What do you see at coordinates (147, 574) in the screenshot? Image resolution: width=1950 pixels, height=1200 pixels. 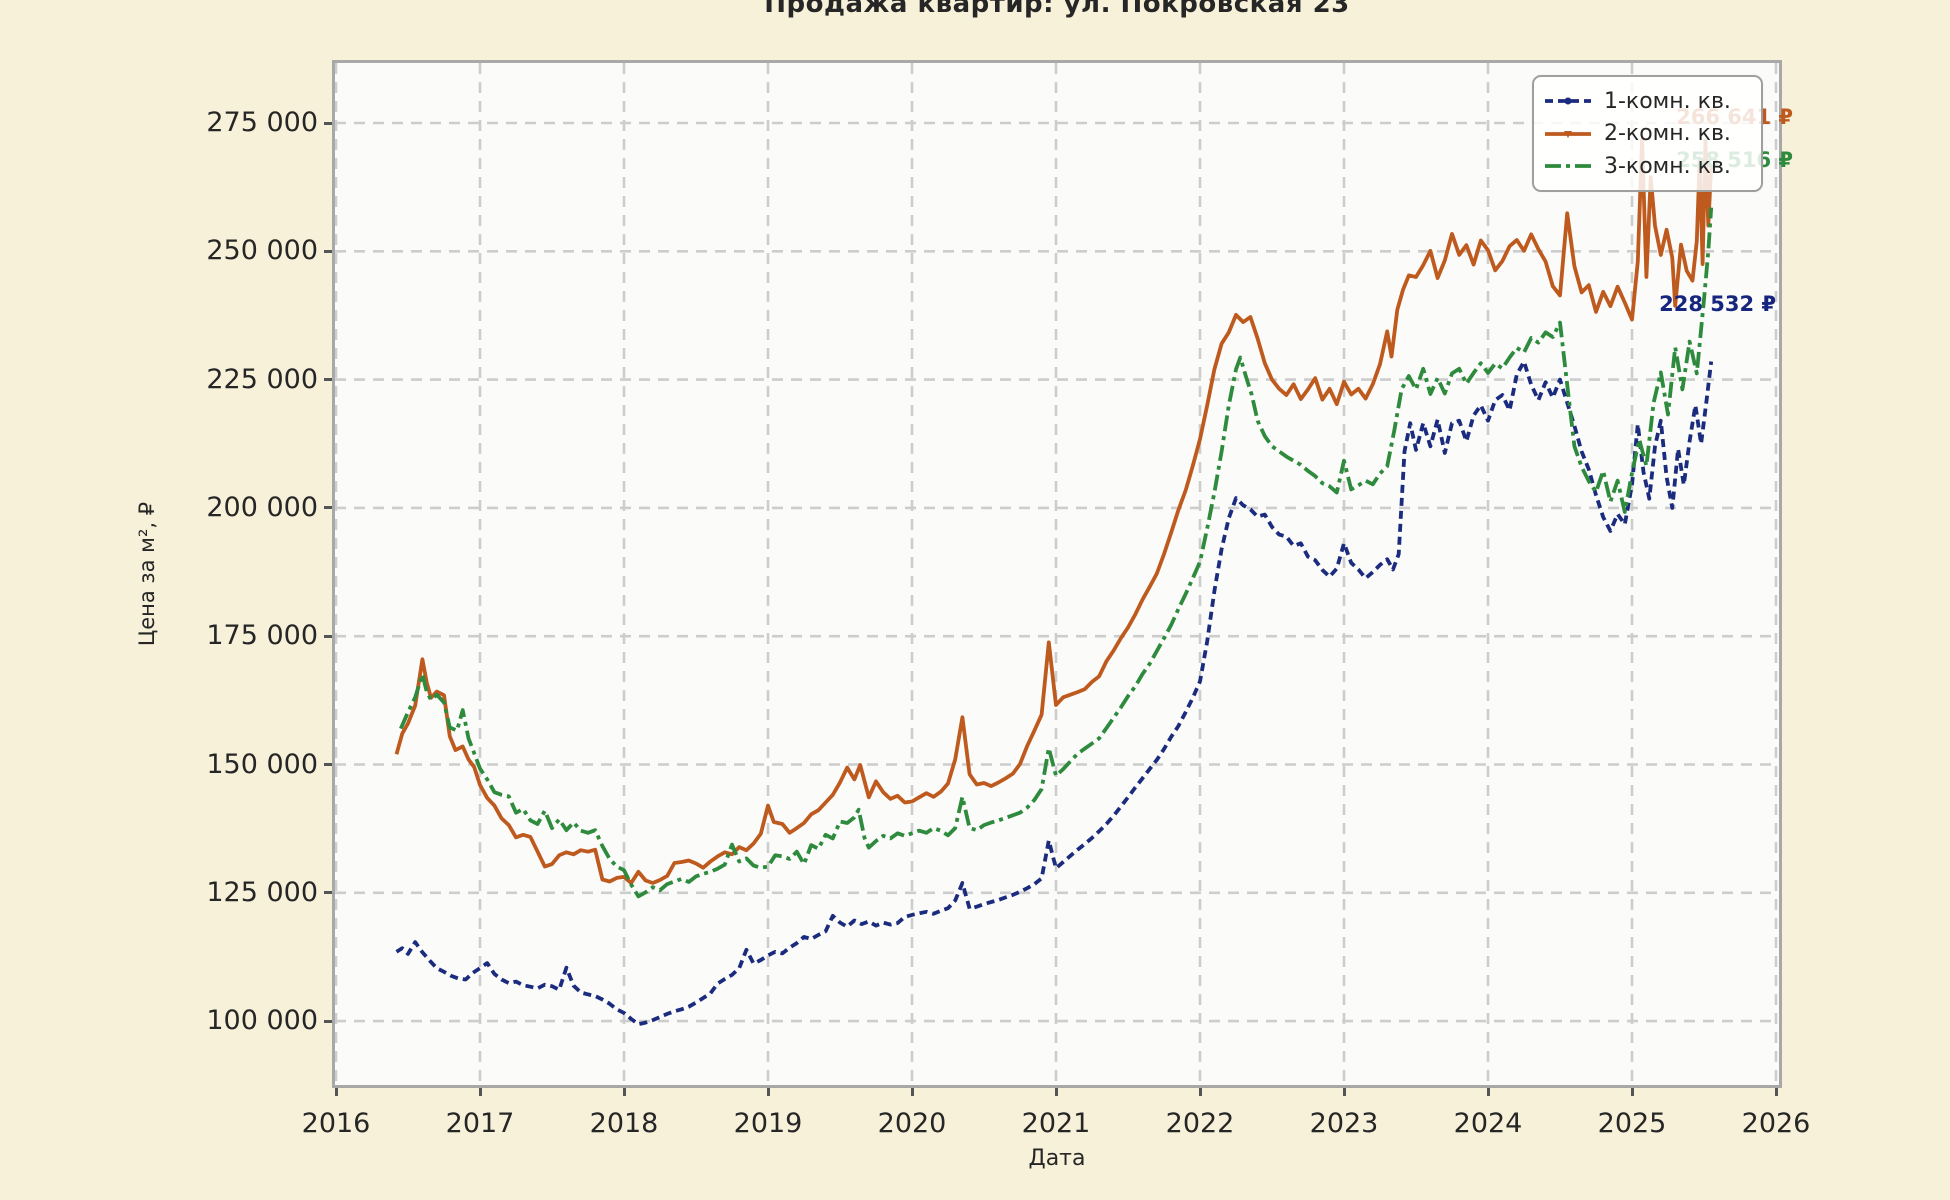 I see `y-axis-title: Цена за м², ₽` at bounding box center [147, 574].